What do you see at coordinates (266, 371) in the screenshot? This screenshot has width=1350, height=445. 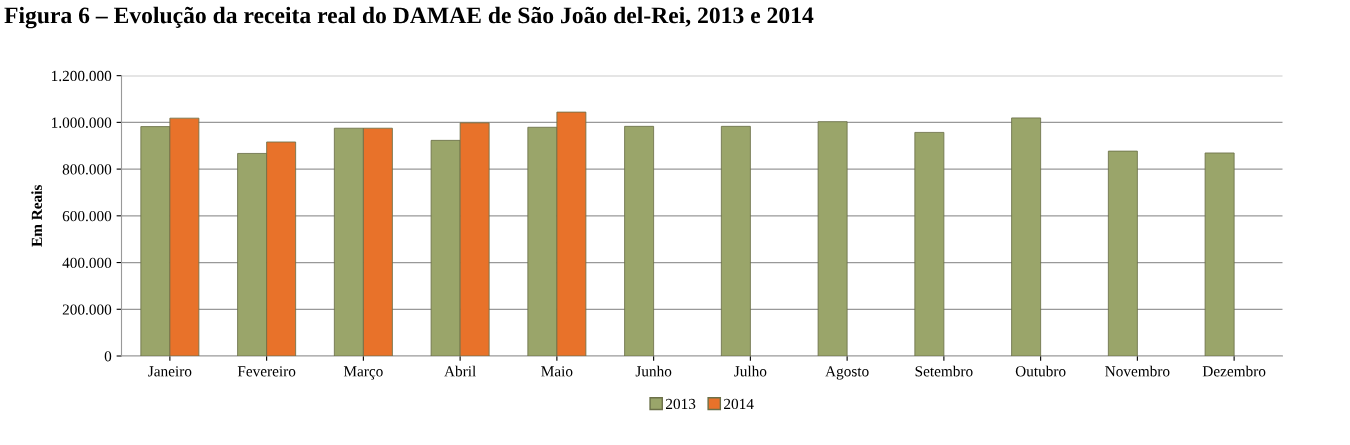 I see `x-tick-label: Fevereiro` at bounding box center [266, 371].